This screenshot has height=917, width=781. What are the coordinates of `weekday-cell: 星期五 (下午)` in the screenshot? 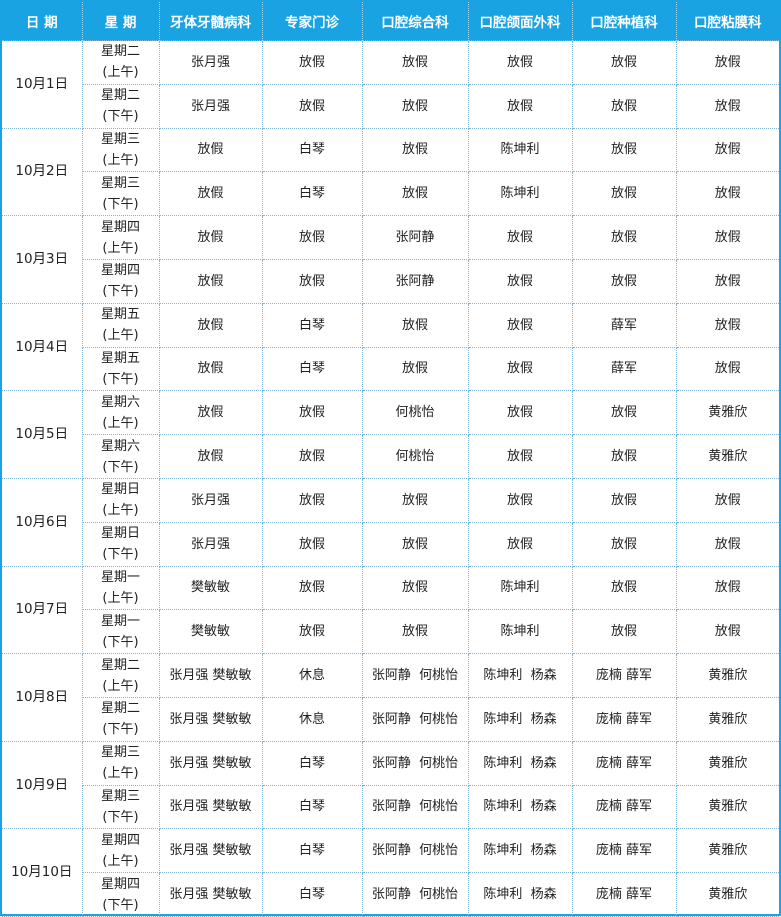 It's located at (121, 369).